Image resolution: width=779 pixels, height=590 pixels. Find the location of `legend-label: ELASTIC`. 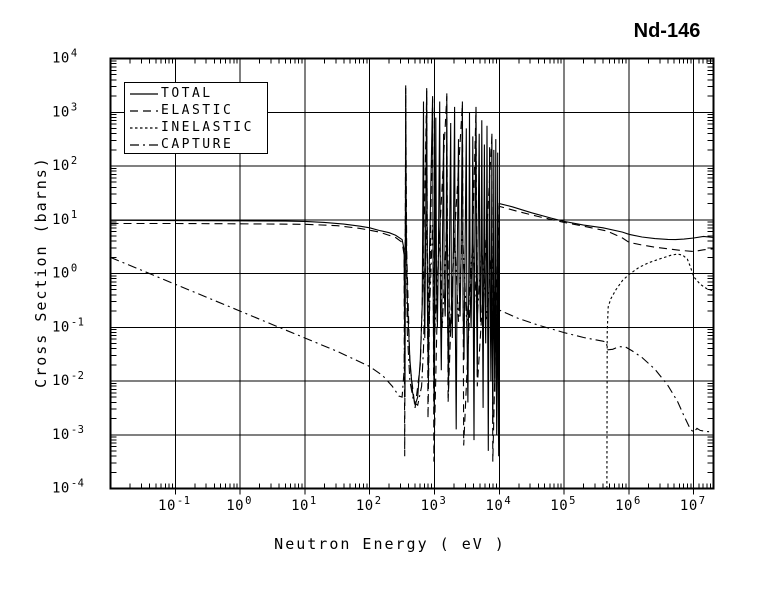

legend-label: ELASTIC is located at coordinates (197, 110).